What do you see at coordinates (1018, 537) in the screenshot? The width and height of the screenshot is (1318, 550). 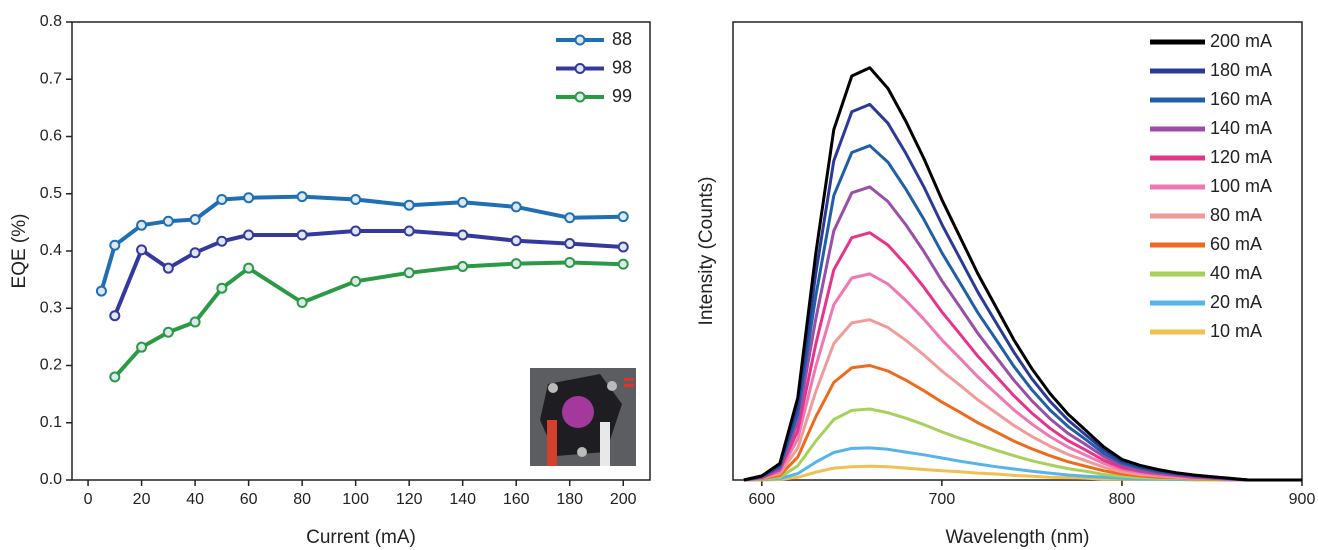 I see `x-axis-label: Wavelength (nm)` at bounding box center [1018, 537].